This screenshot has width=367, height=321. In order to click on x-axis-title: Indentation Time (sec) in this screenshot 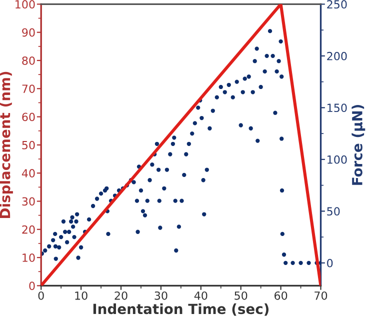, I will do `click(181, 309)`.